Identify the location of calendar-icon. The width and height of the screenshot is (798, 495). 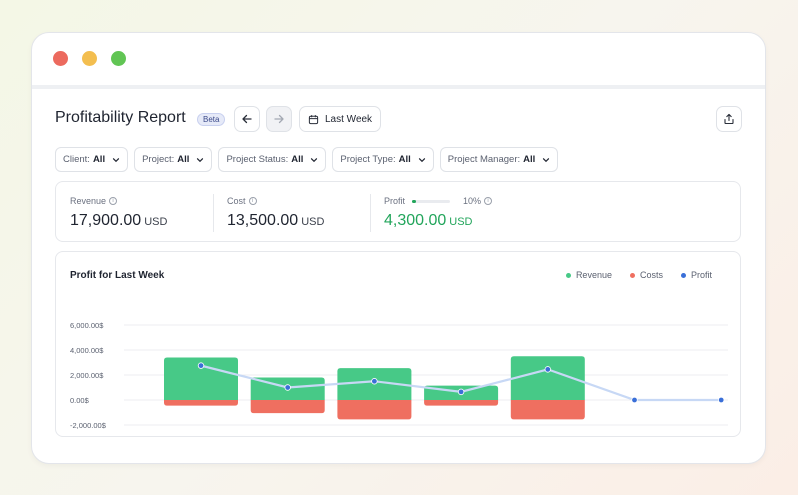
(313, 119).